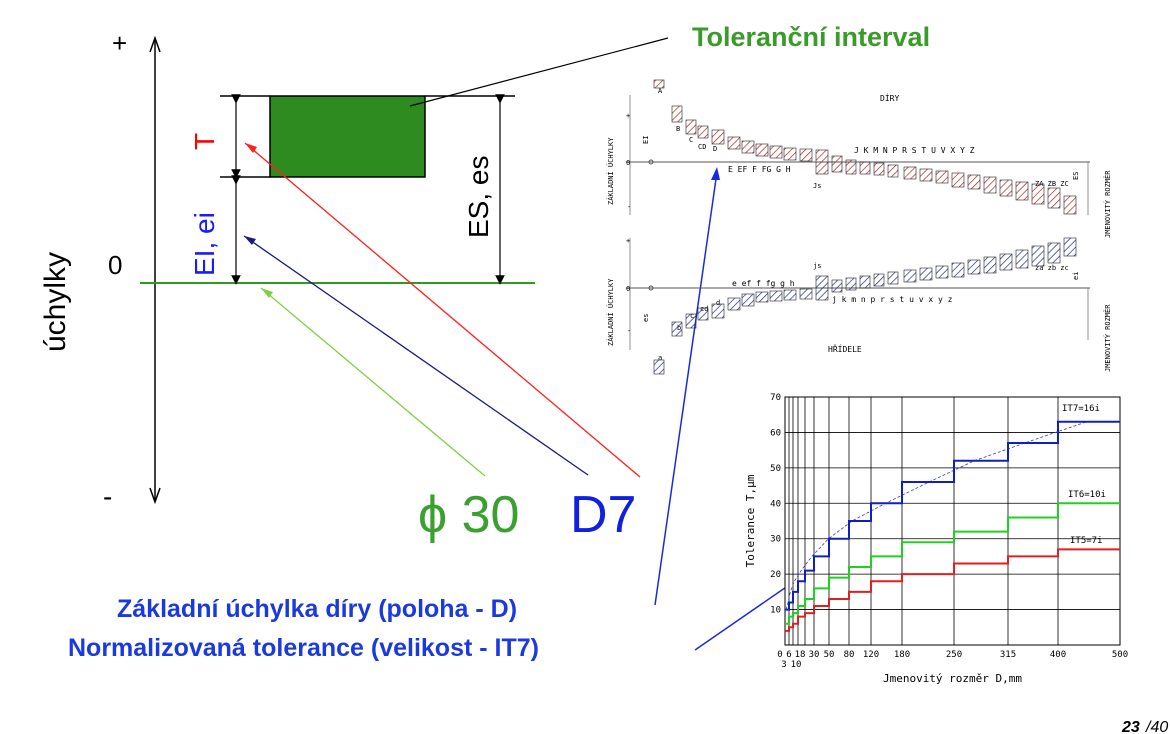 This screenshot has height=734, width=1170. What do you see at coordinates (811, 37) in the screenshot?
I see `title-tolerance-interval: Toleranční interval` at bounding box center [811, 37].